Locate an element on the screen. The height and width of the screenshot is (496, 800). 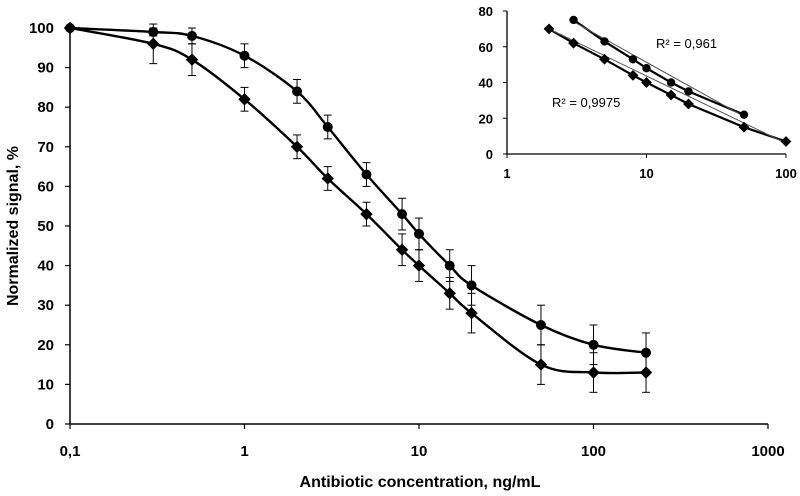
y-tick-label: 30 is located at coordinates (45, 305).